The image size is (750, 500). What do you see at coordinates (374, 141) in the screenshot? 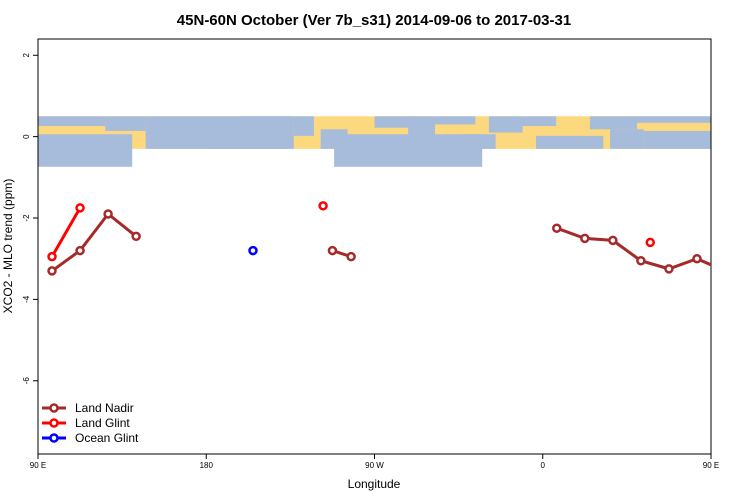
I see `world-map-band` at bounding box center [374, 141].